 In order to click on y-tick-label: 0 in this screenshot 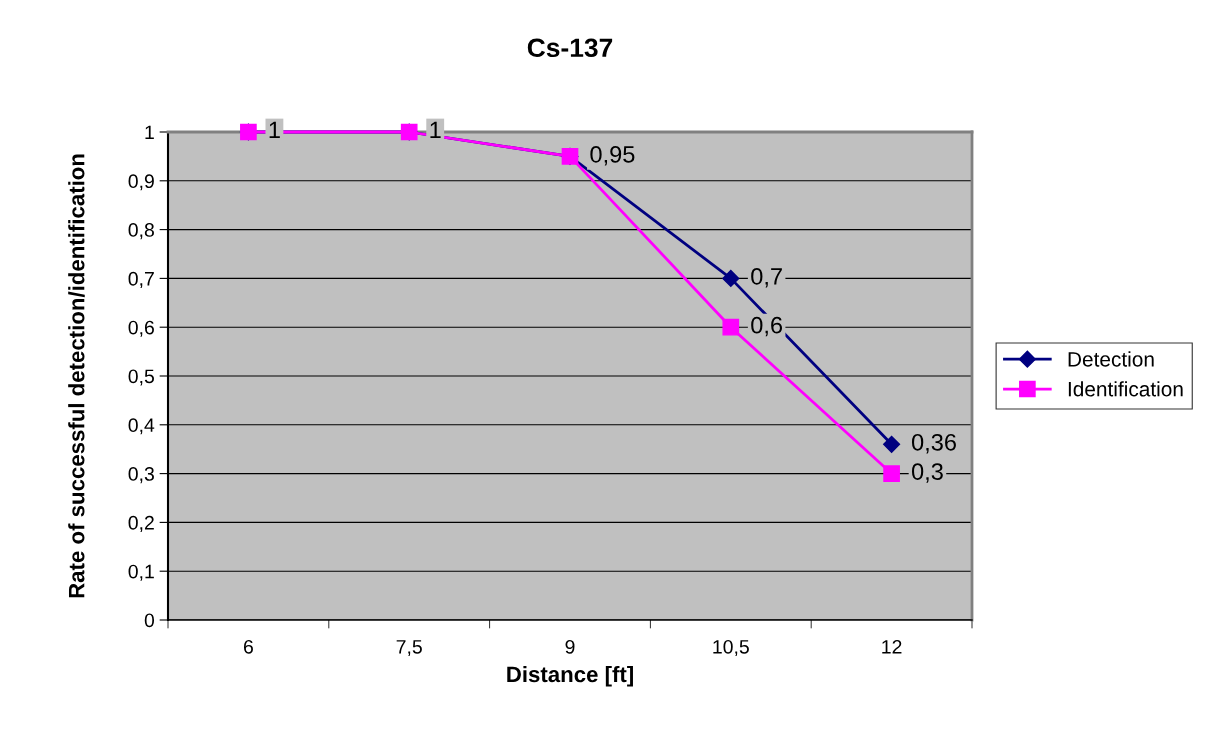, I will do `click(149, 620)`.